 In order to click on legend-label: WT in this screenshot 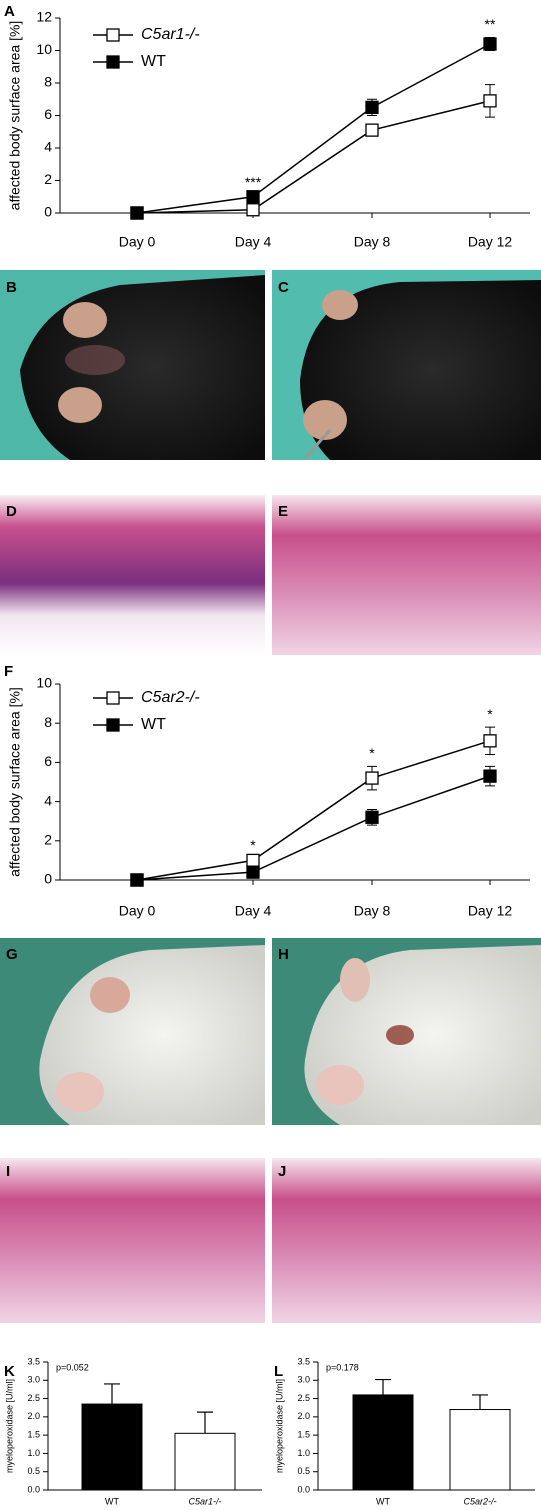, I will do `click(153, 61)`.